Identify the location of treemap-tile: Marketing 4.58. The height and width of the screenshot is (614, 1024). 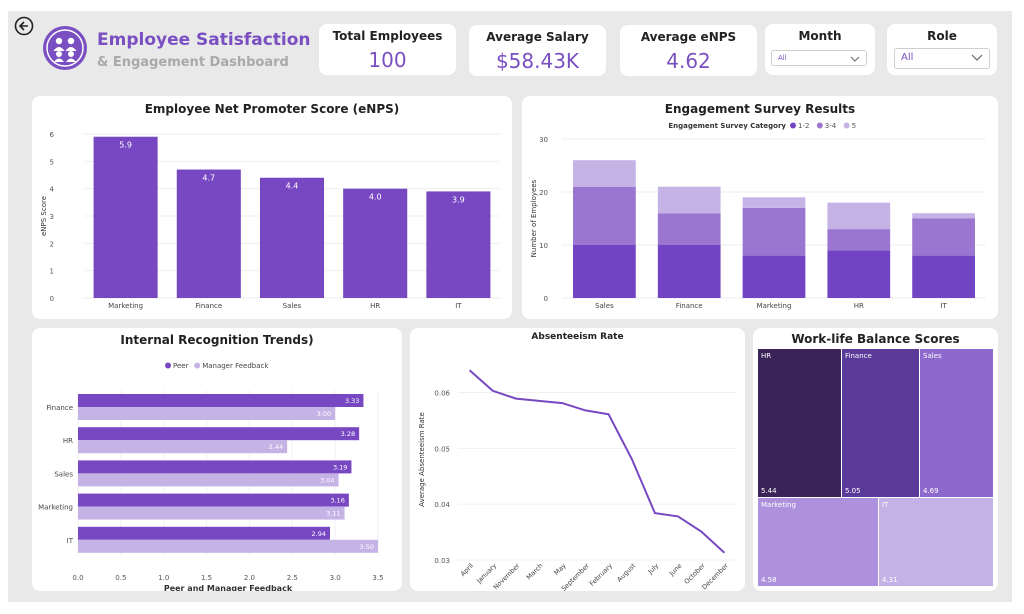
(818, 542).